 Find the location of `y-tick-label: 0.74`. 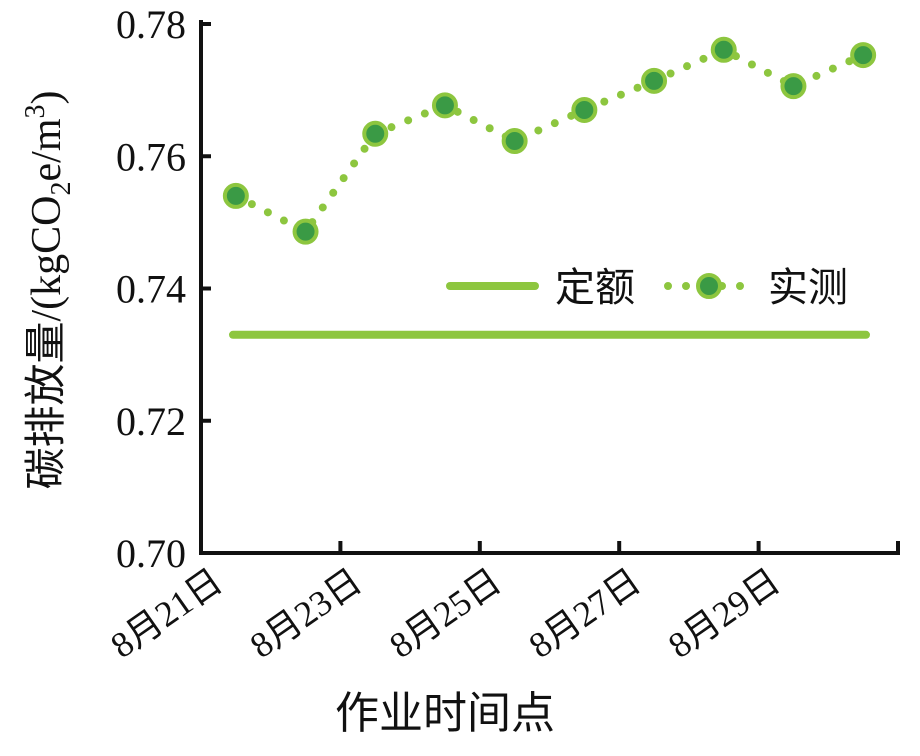

y-tick-label: 0.74 is located at coordinates (151, 289).